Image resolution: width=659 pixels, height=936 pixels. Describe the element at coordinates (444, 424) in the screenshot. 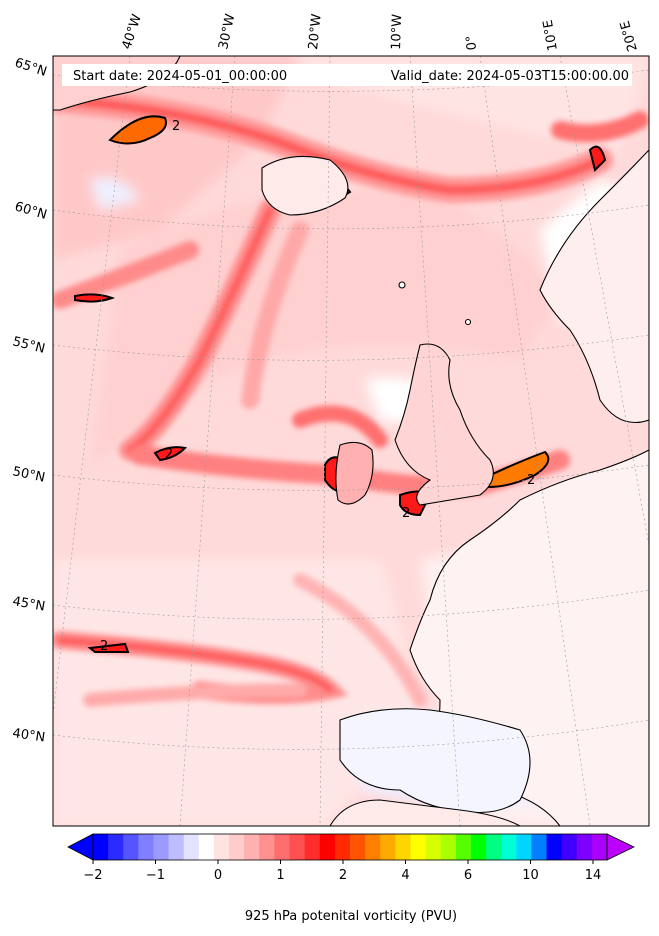

I see `great-britain` at that location.